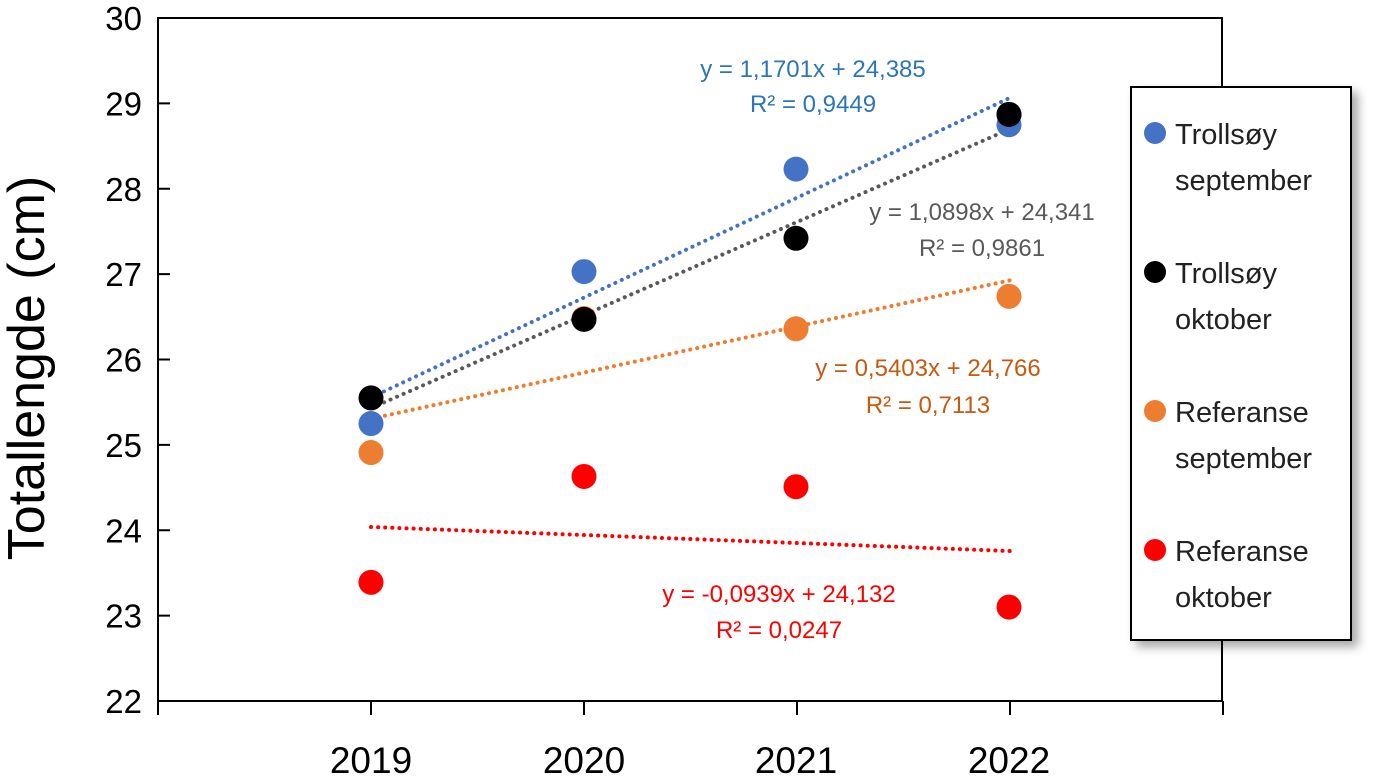 The width and height of the screenshot is (1386, 779). What do you see at coordinates (123, 701) in the screenshot?
I see `y-tick-label: 22` at bounding box center [123, 701].